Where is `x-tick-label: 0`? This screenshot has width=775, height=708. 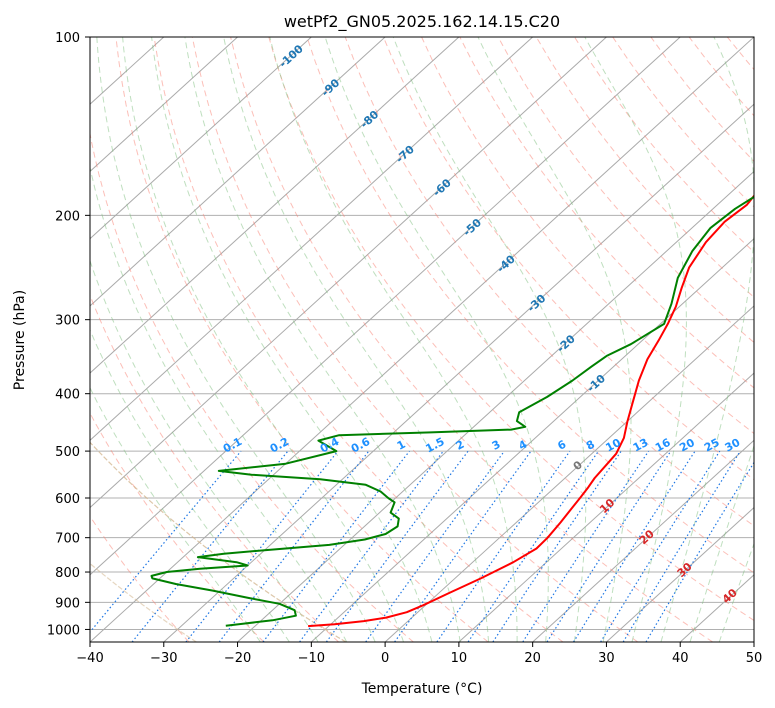 x-tick-label: 0 is located at coordinates (385, 658).